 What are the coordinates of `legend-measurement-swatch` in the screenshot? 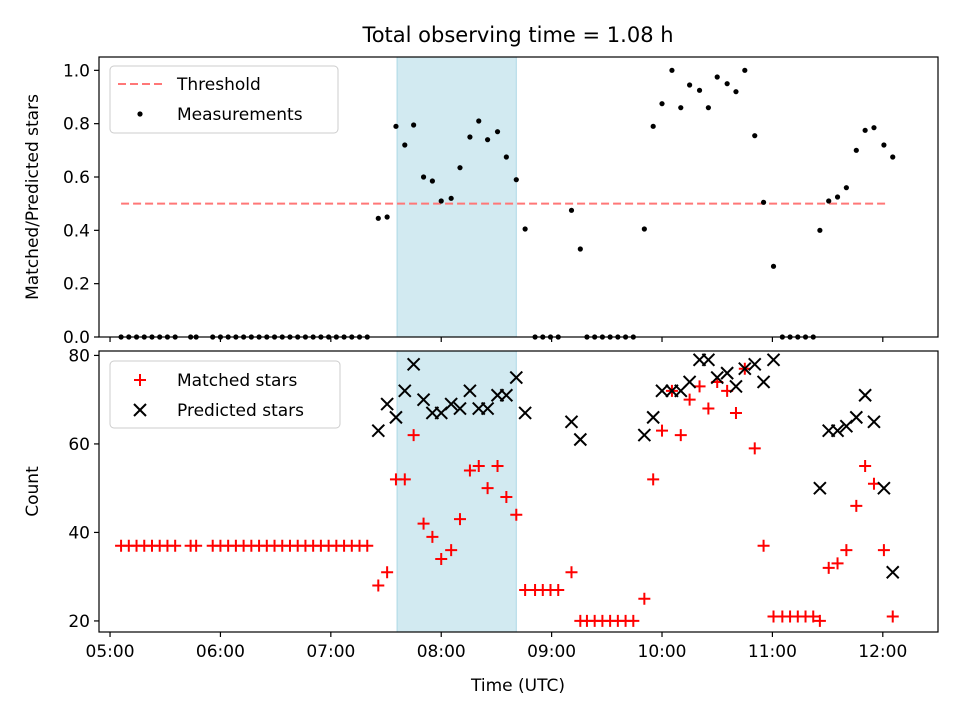 It's located at (140, 114).